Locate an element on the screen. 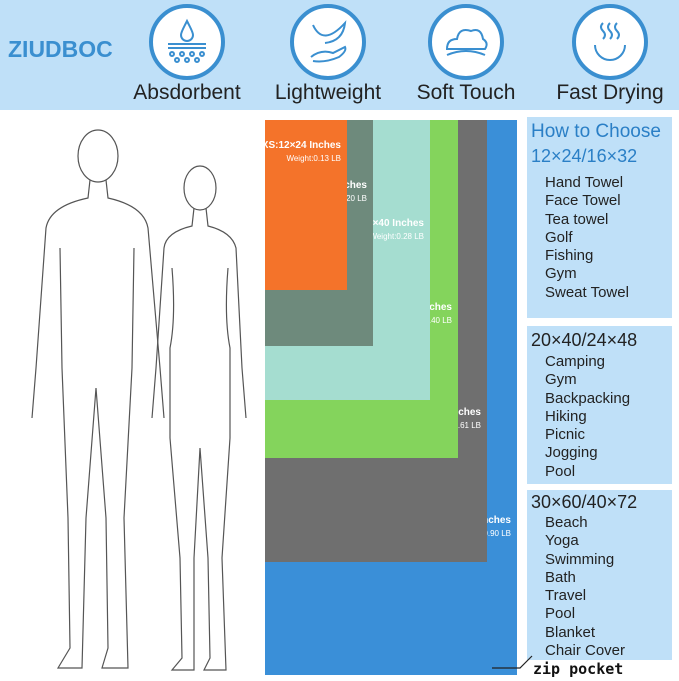 Image resolution: width=679 pixels, height=681 pixels. guide-heading: 20×40/24×48 is located at coordinates (584, 340).